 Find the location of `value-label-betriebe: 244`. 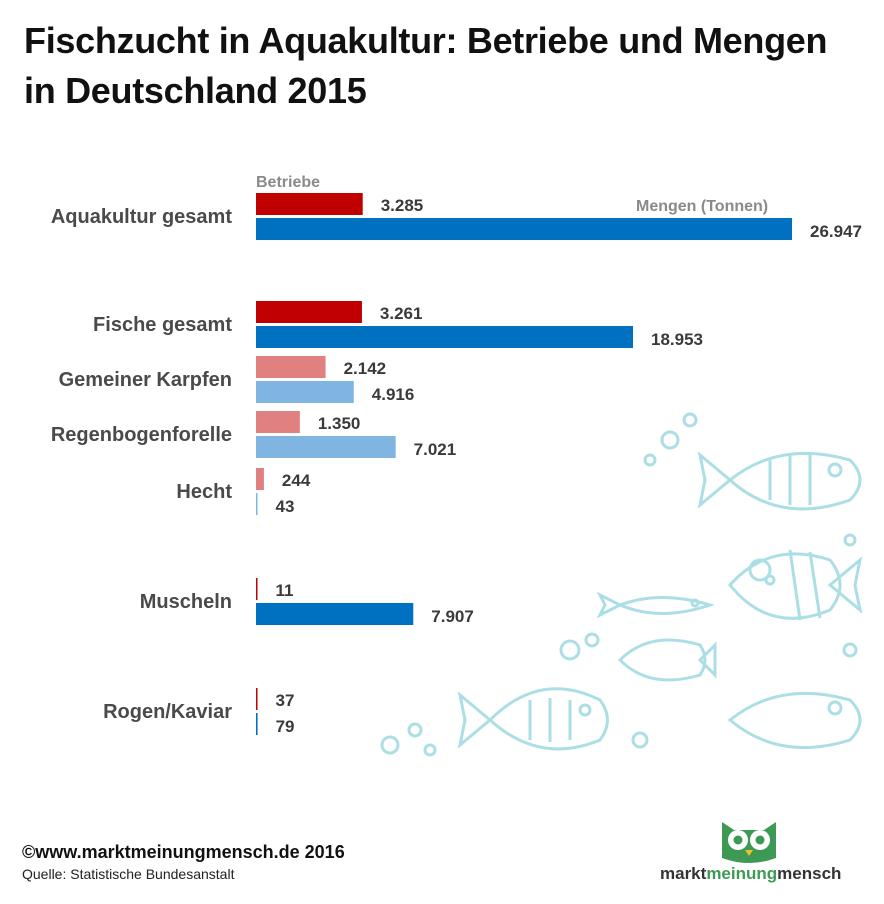

value-label-betriebe: 244 is located at coordinates (296, 480).